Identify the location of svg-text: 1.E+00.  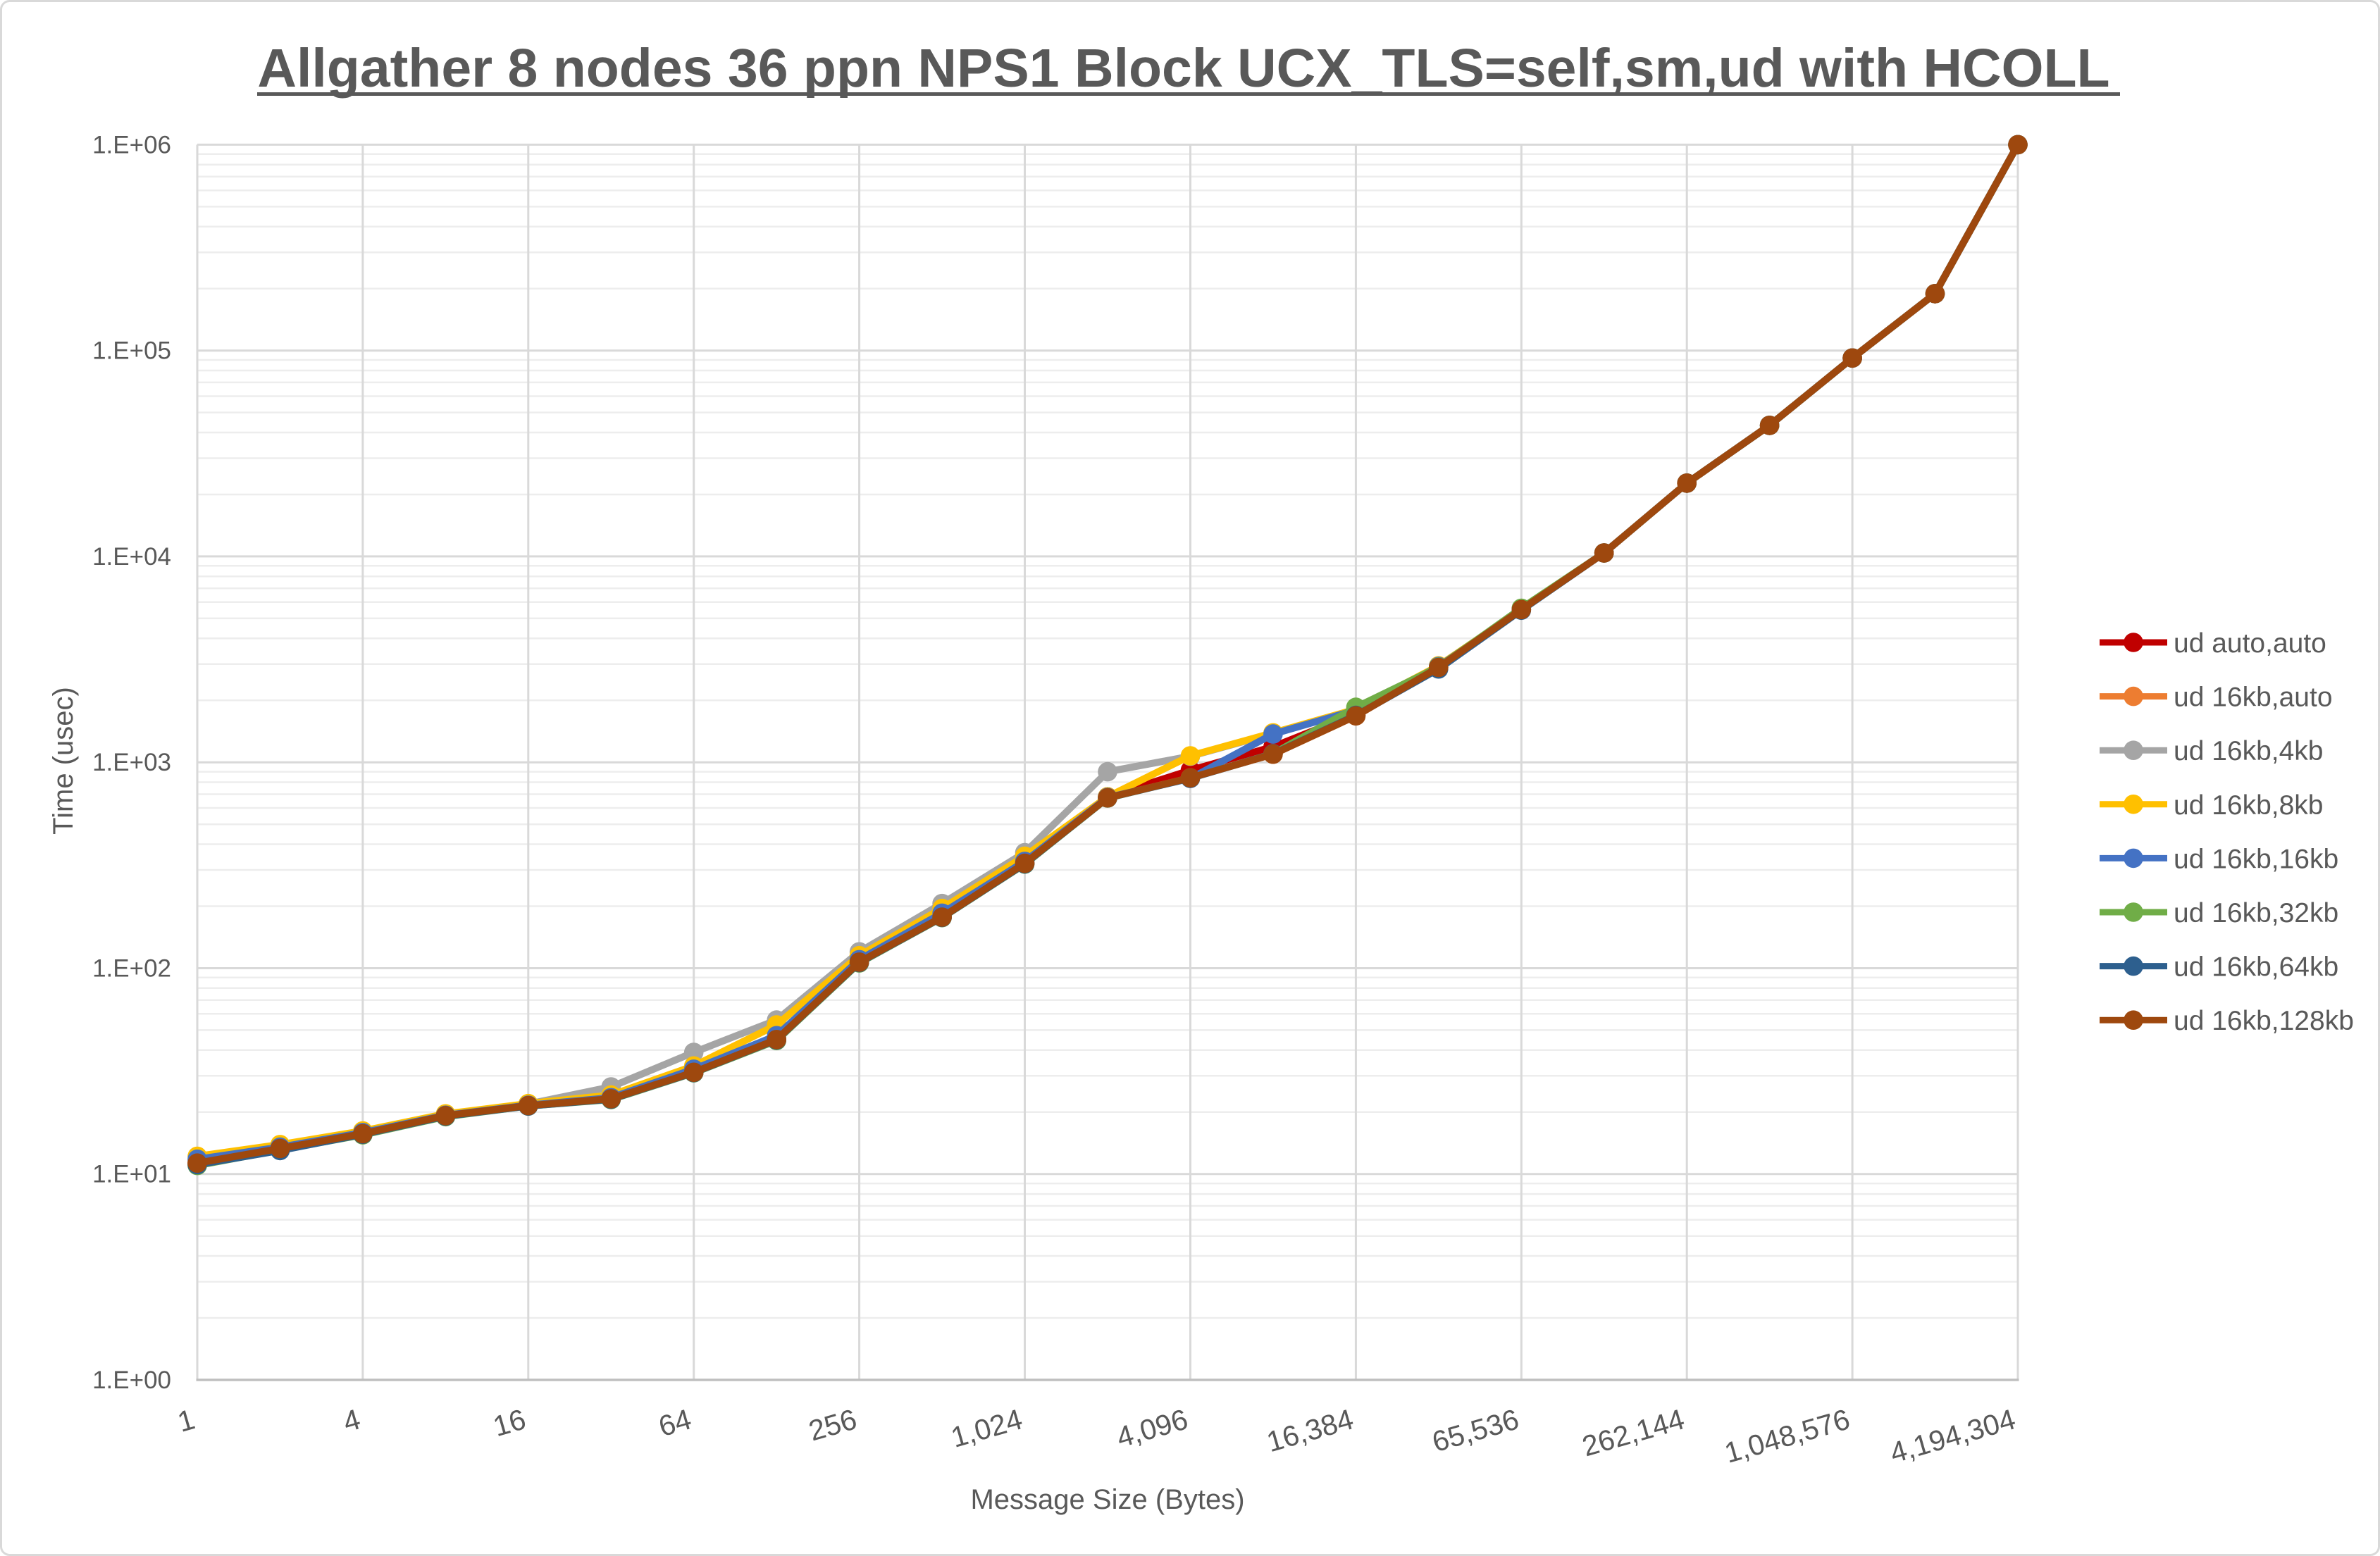
(131, 1380).